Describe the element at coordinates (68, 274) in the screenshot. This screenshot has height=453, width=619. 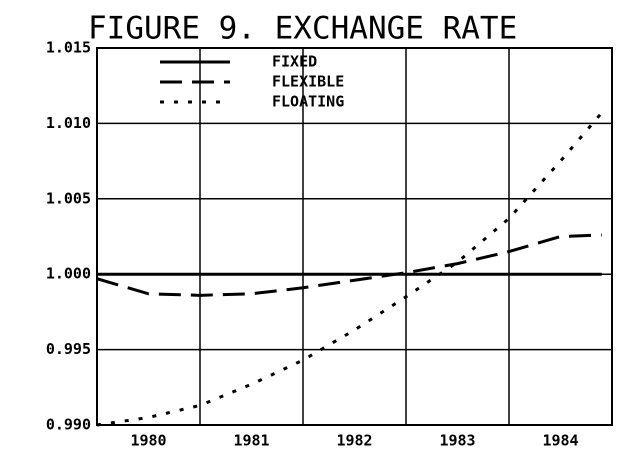
I see `y-tick-label: 1.000` at that location.